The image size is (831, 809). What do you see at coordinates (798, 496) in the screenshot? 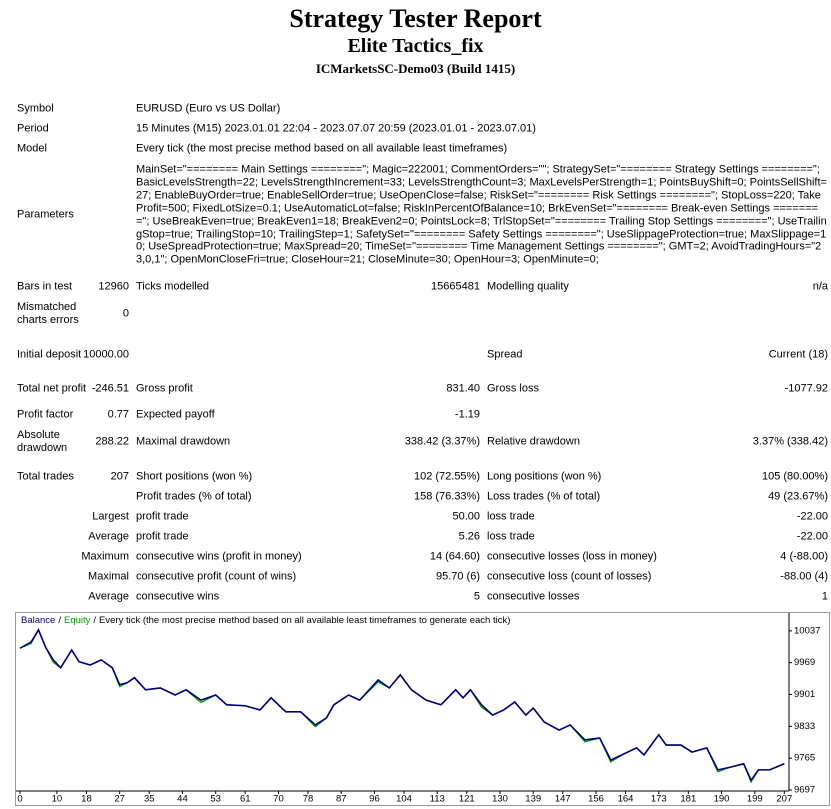
I see `row-cell: 49 (23.67%)` at bounding box center [798, 496].